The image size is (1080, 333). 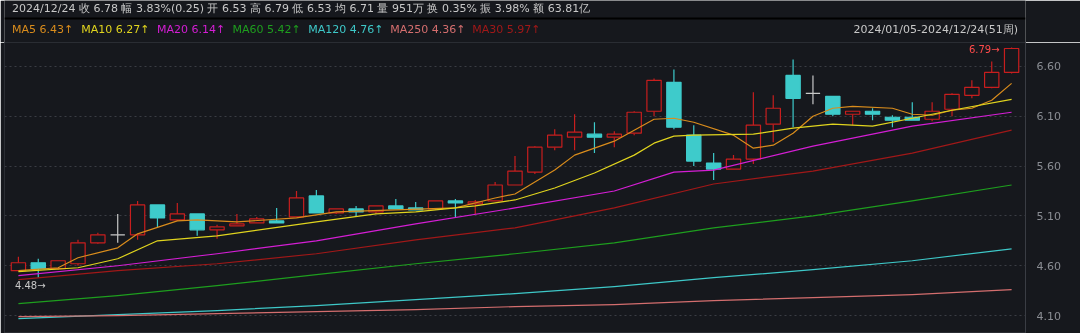 I want to click on text: MA120 4.76↑, so click(x=346, y=29).